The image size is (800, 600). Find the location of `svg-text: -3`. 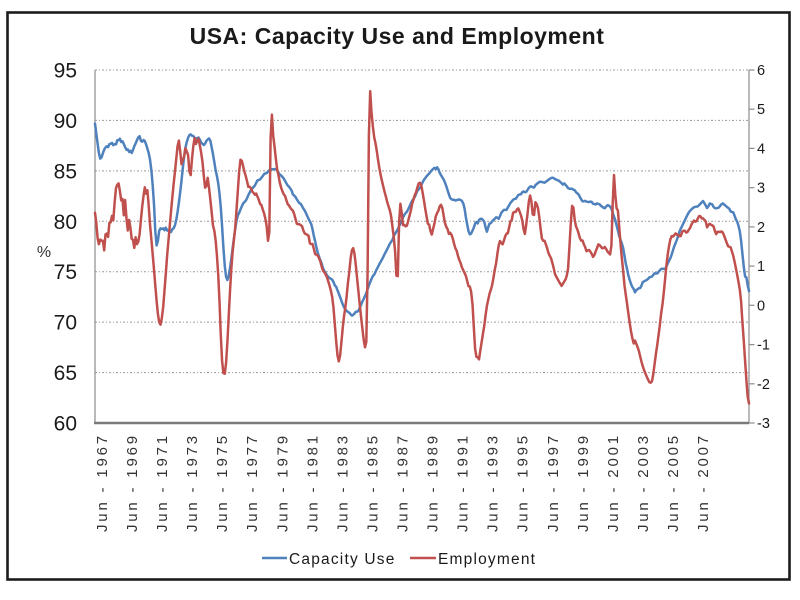

svg-text: -3 is located at coordinates (763, 424).